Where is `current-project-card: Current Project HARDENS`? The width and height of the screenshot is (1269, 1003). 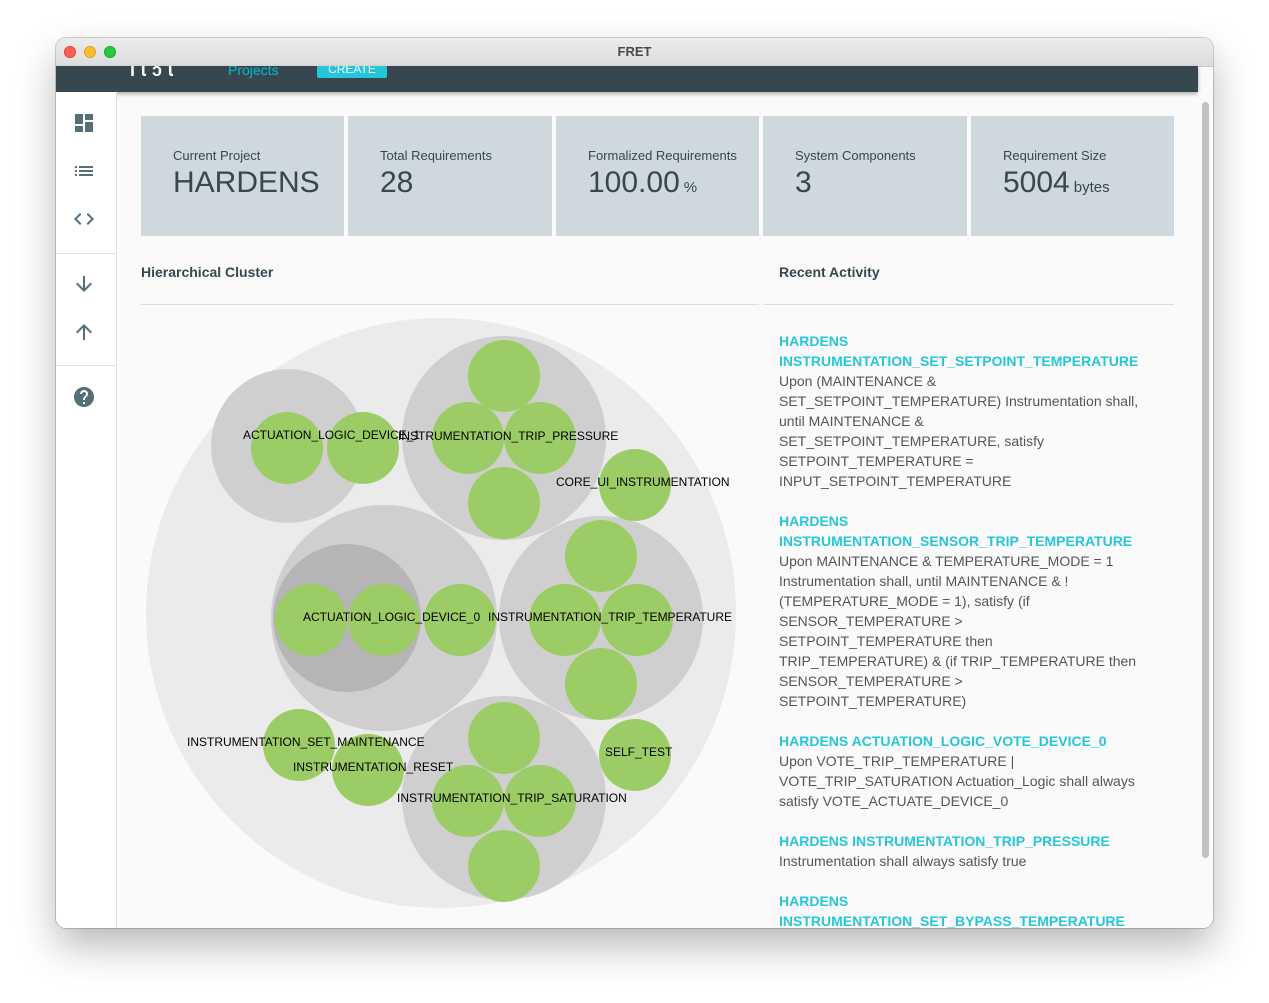 current-project-card: Current Project HARDENS is located at coordinates (242, 176).